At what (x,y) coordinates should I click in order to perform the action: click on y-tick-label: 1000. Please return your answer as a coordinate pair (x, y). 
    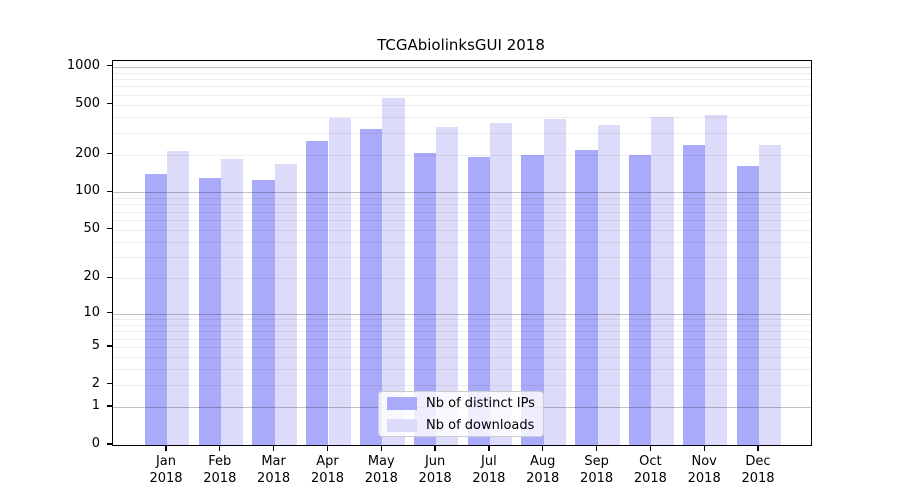
    Looking at the image, I should click on (83, 65).